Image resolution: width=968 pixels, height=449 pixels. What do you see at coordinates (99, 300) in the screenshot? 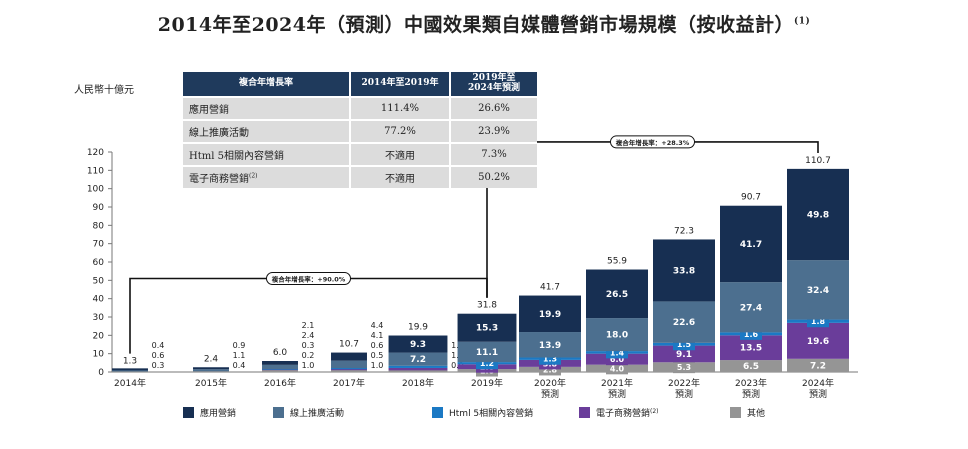
I see `y-tick-label: 40` at bounding box center [99, 300].